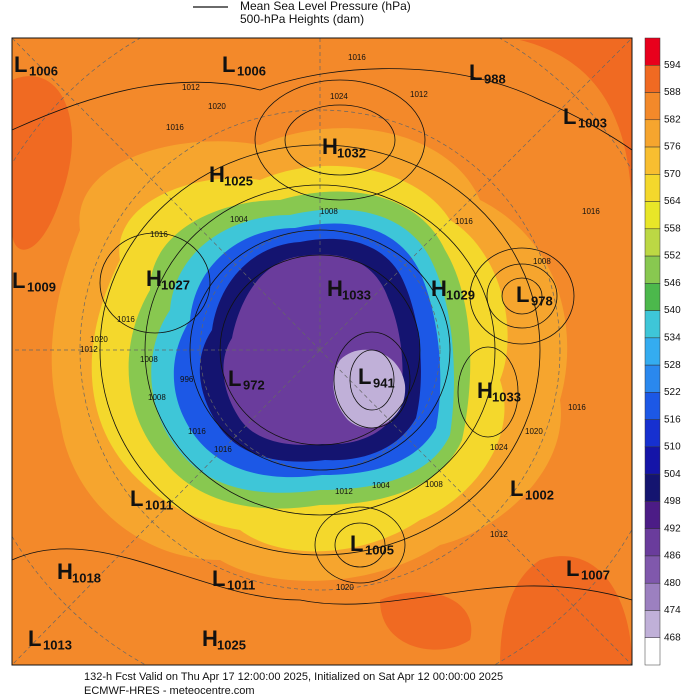 The width and height of the screenshot is (681, 700). What do you see at coordinates (238, 180) in the screenshot?
I see `center-value: 1025` at bounding box center [238, 180].